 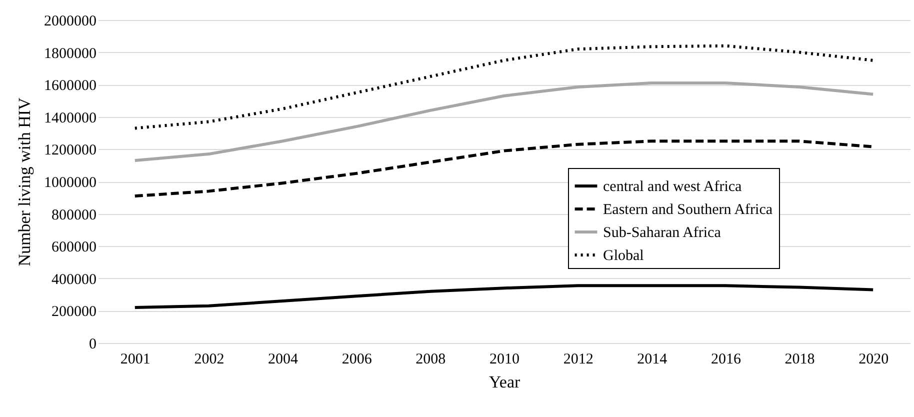 What do you see at coordinates (70, 22) in the screenshot?
I see `y-tick-label: 2000000` at bounding box center [70, 22].